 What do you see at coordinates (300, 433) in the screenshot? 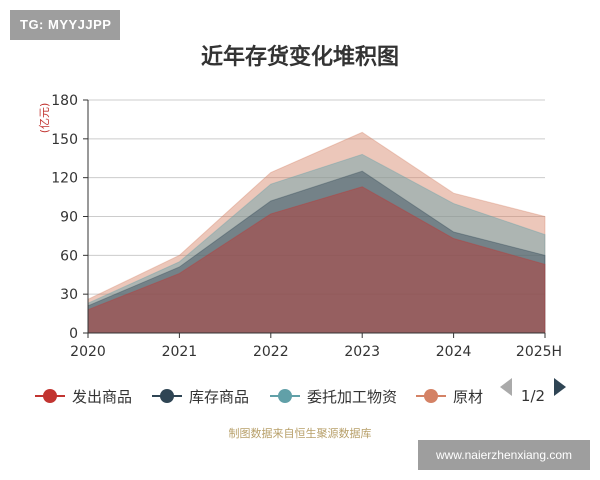
I see `source-note: 制图数据来自恒生聚源数据库` at bounding box center [300, 433].